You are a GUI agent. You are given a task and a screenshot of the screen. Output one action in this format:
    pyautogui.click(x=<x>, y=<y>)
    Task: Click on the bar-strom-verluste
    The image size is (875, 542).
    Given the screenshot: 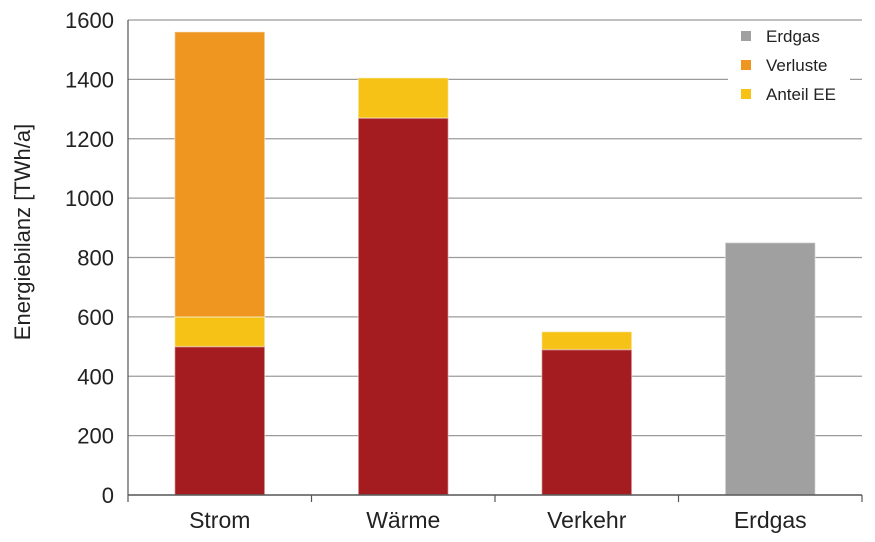 What is the action you would take?
    pyautogui.click(x=220, y=174)
    